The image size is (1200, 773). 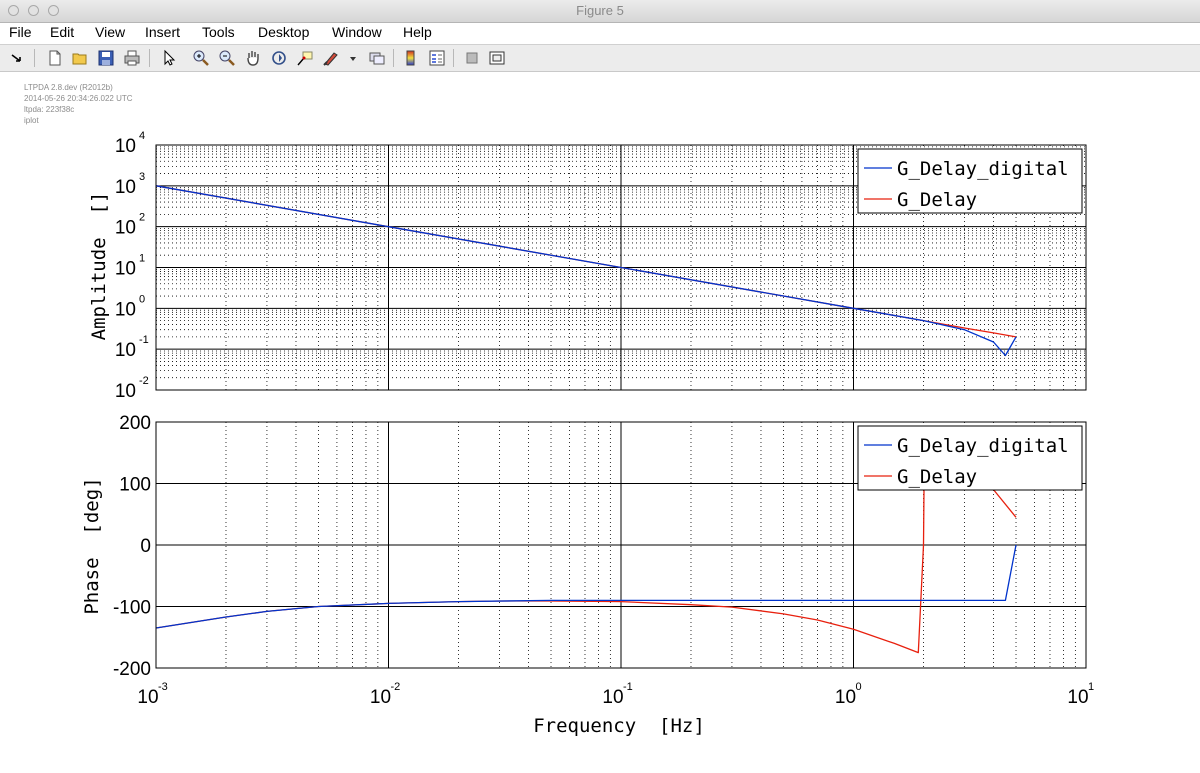 What do you see at coordinates (106, 58) in the screenshot?
I see `save-icon` at bounding box center [106, 58].